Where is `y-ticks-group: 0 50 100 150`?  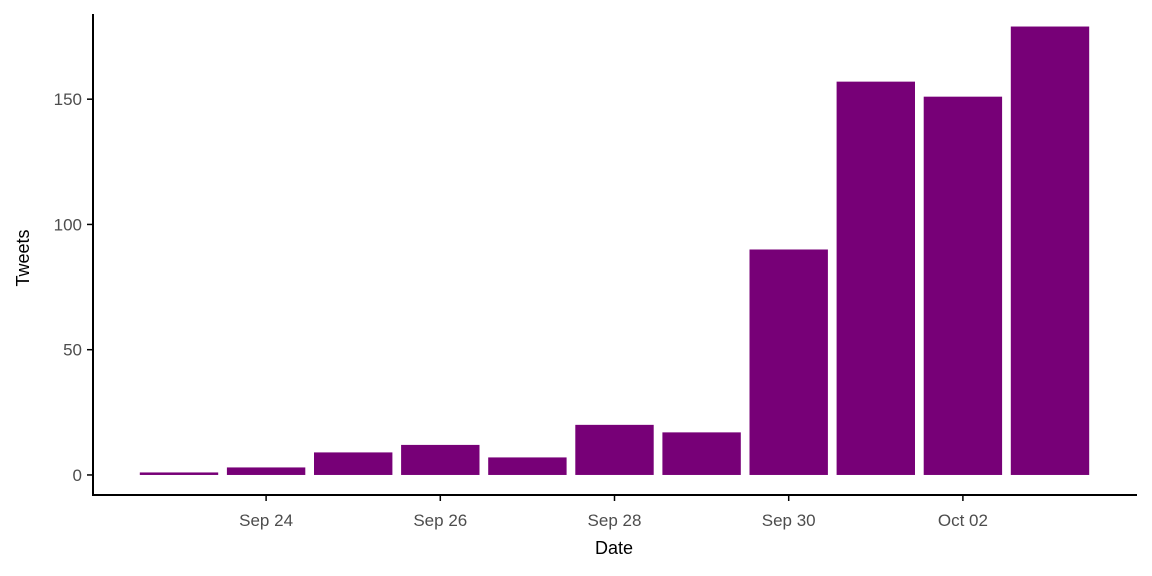
y-ticks-group: 0 50 100 150 is located at coordinates (73, 287).